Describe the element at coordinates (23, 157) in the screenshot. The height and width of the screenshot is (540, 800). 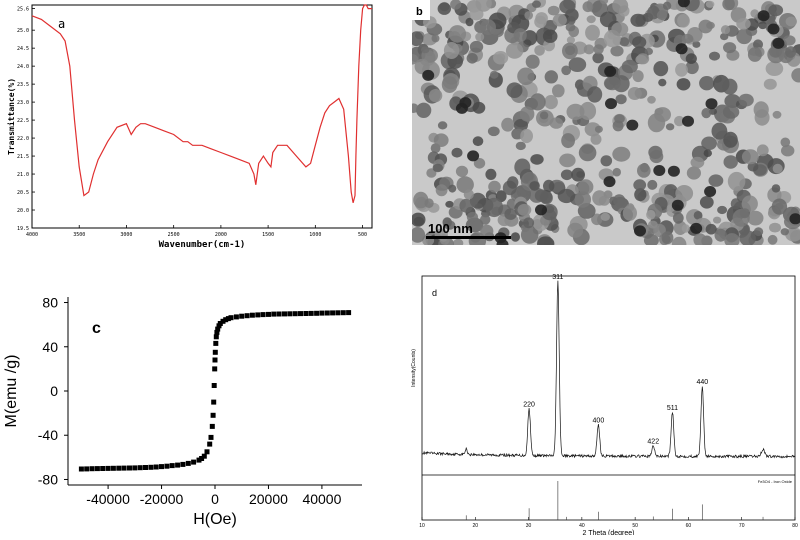
I see `y-tick-label: 21.5` at that location.